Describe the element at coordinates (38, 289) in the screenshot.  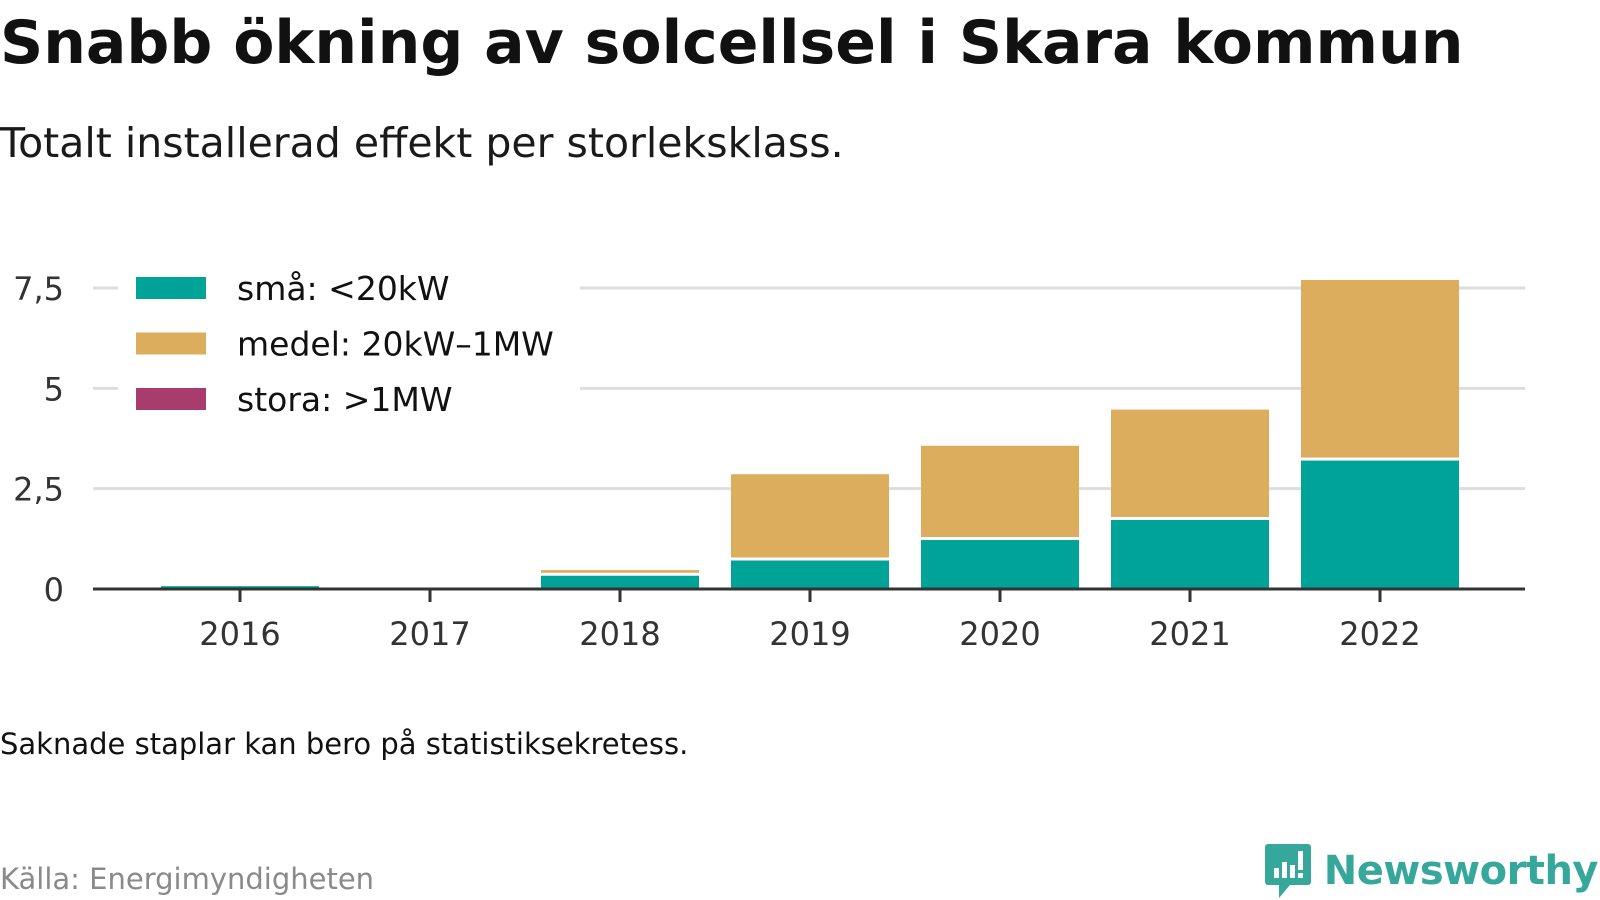
I see `y-tick-label: 7,5` at that location.